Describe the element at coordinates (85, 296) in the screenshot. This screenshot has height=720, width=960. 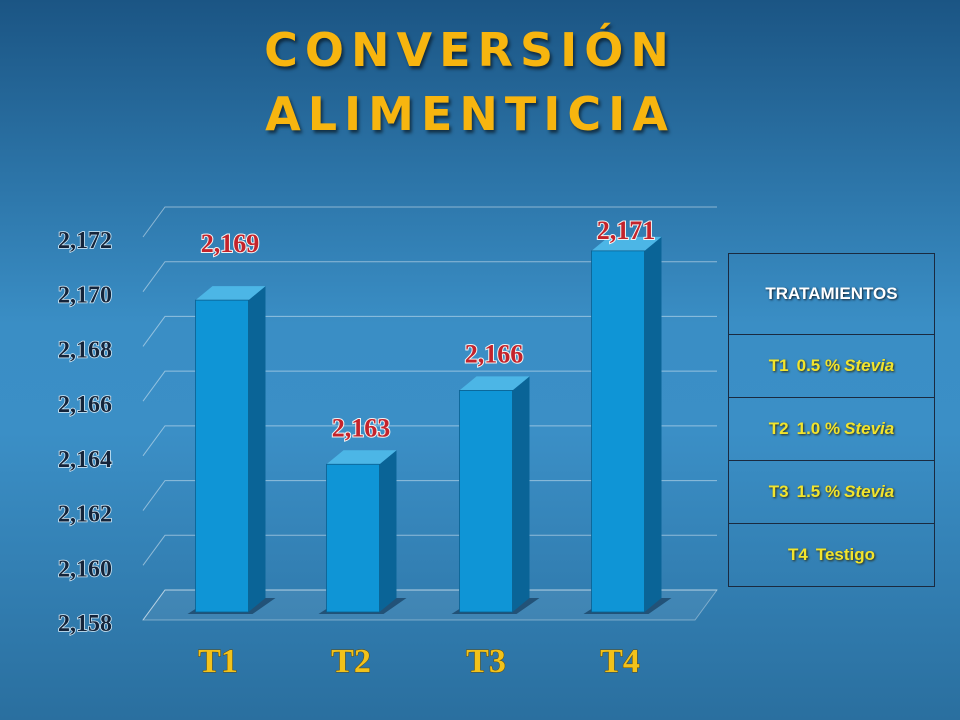
I see `y-tick-label: 2,170` at that location.